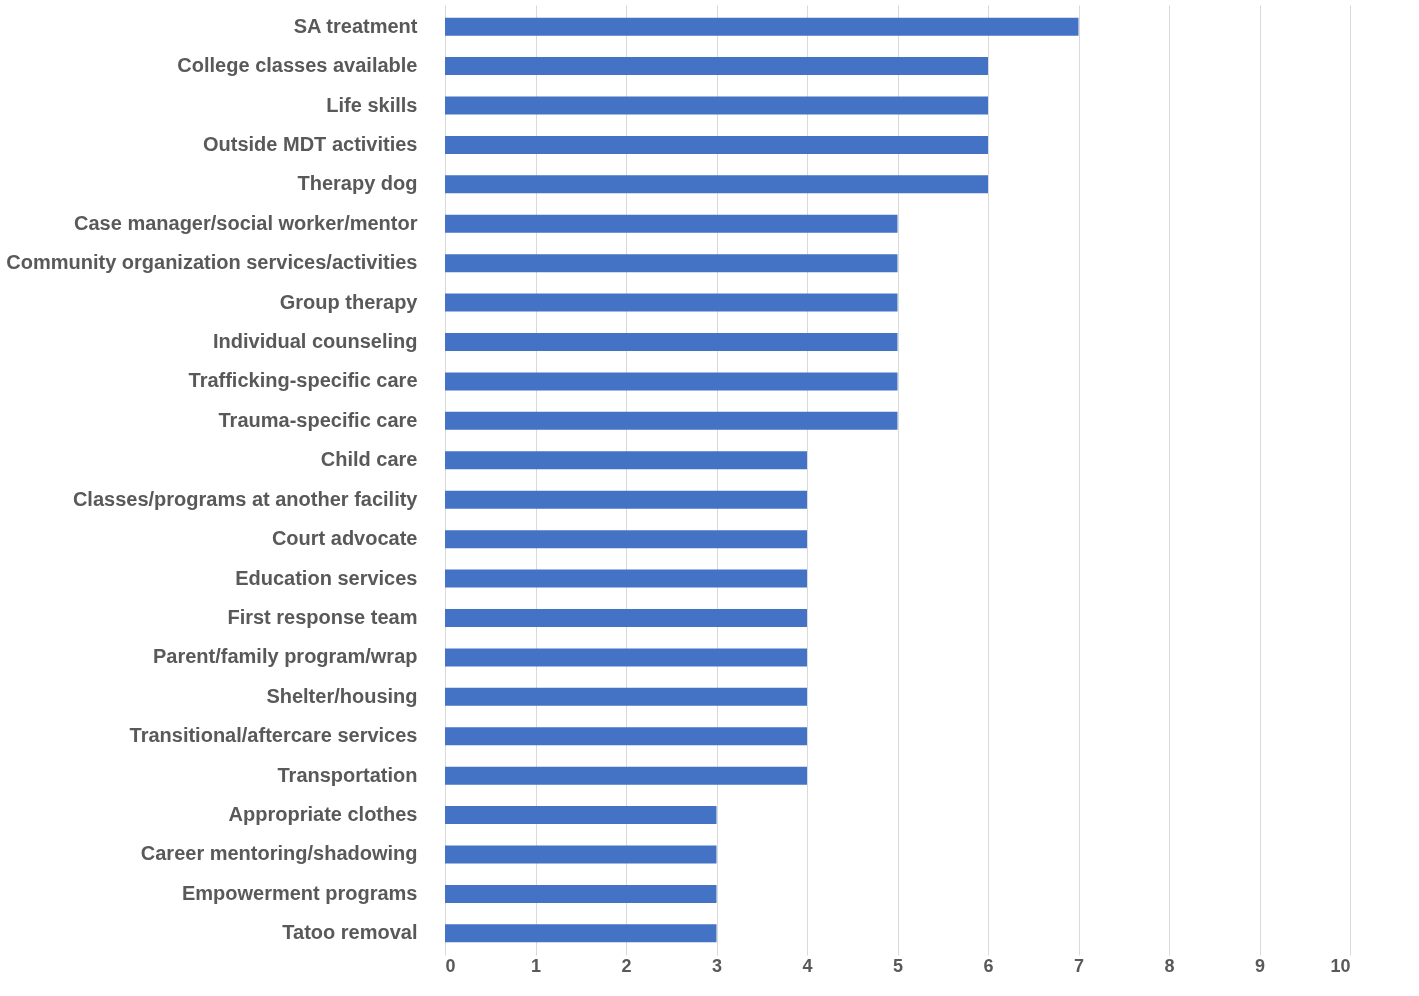  What do you see at coordinates (450, 965) in the screenshot?
I see `x-tick-label: 0` at bounding box center [450, 965].